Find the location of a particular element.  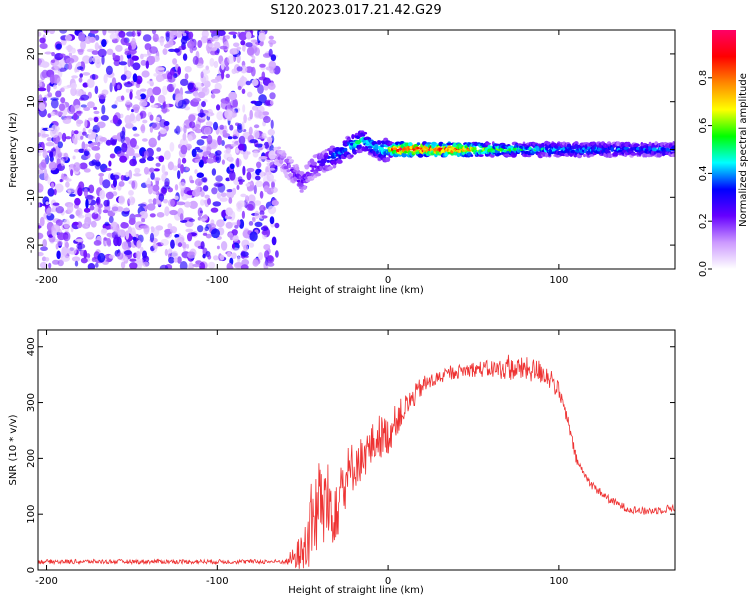

colorbar-label: Normalized spectral amplitude is located at coordinates (743, 150).